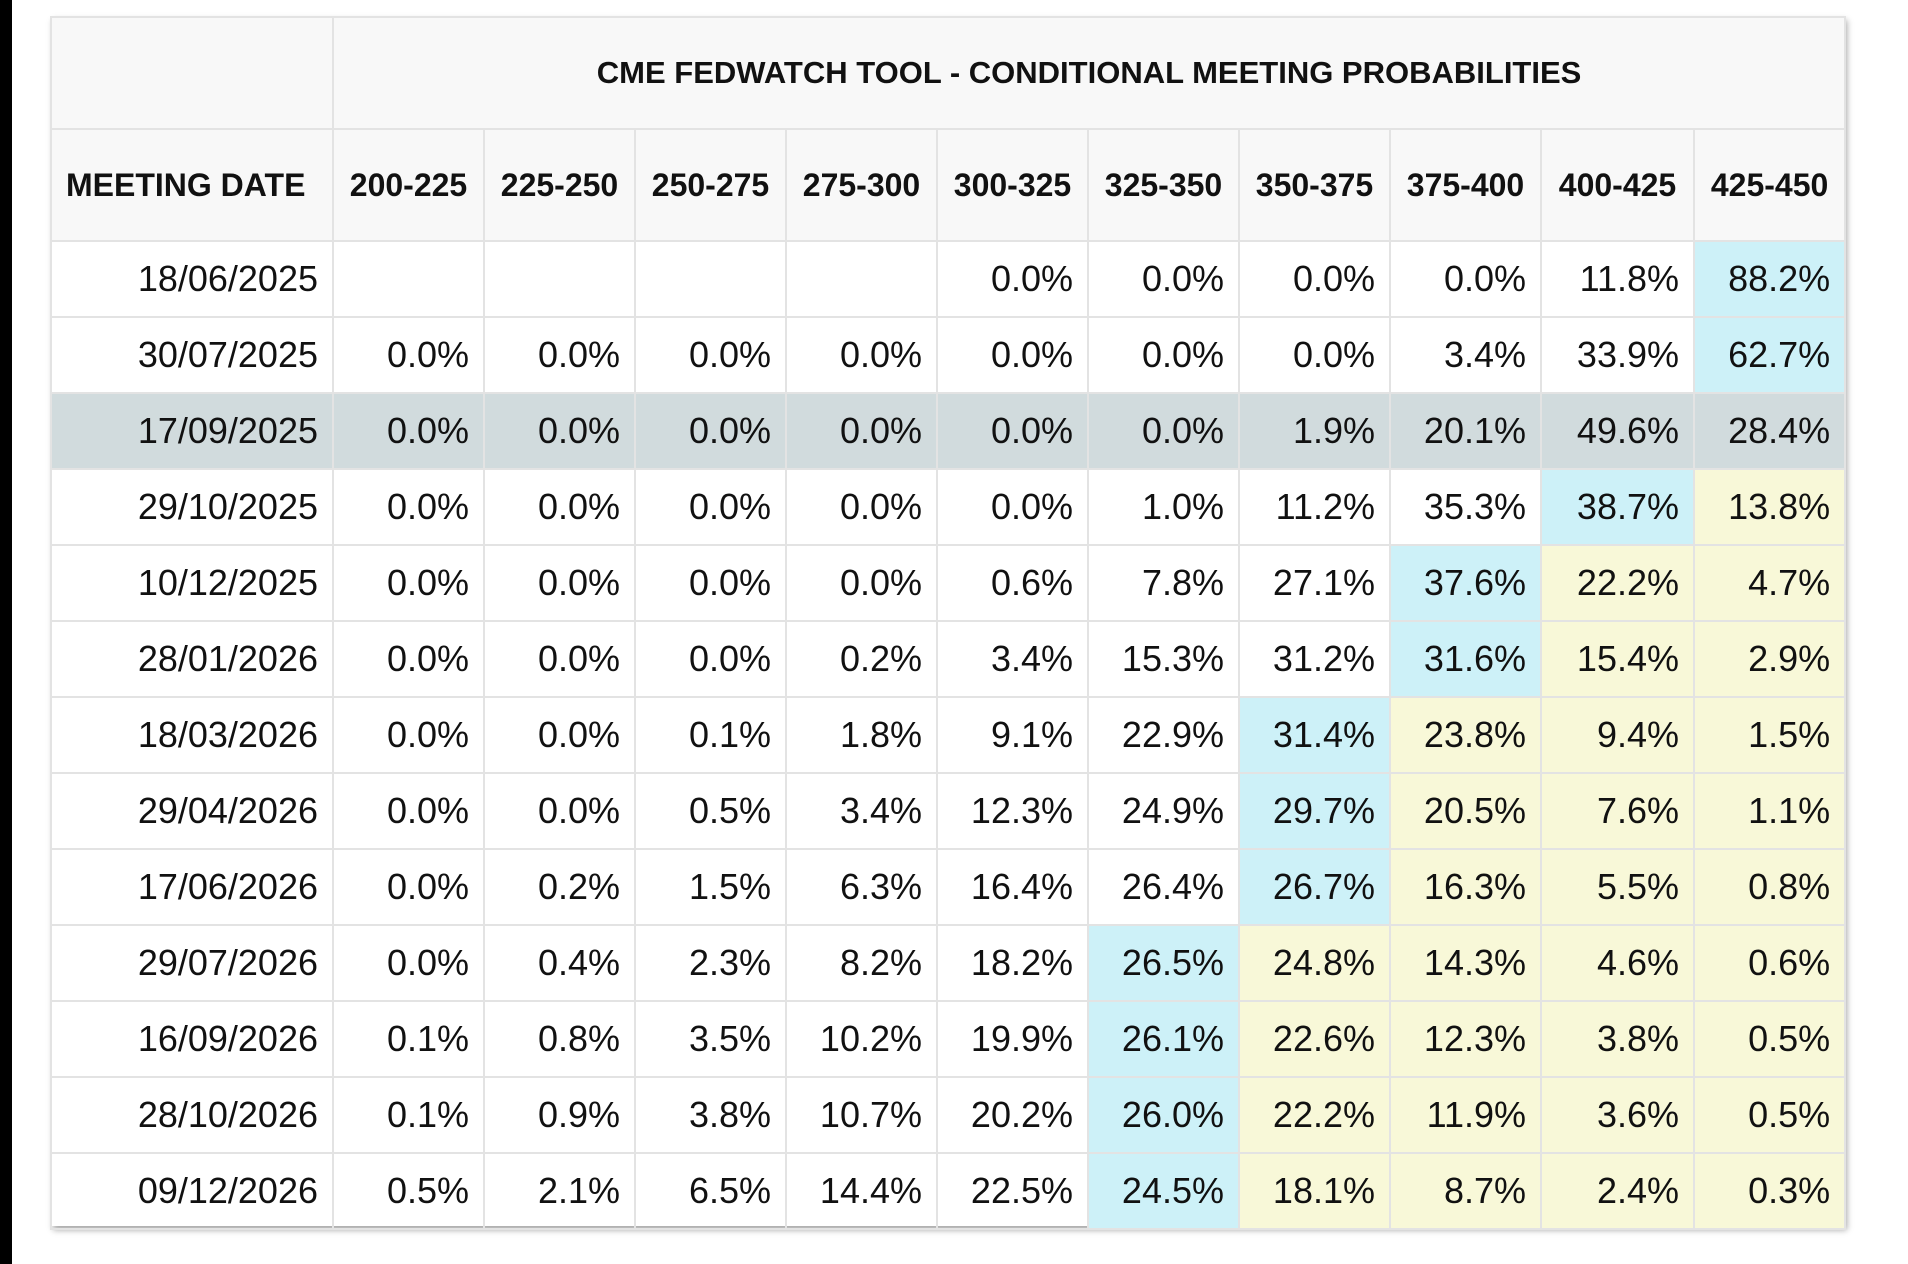 The height and width of the screenshot is (1264, 1908). Describe the element at coordinates (1617, 811) in the screenshot. I see `probability-cell: 7.6%` at that location.